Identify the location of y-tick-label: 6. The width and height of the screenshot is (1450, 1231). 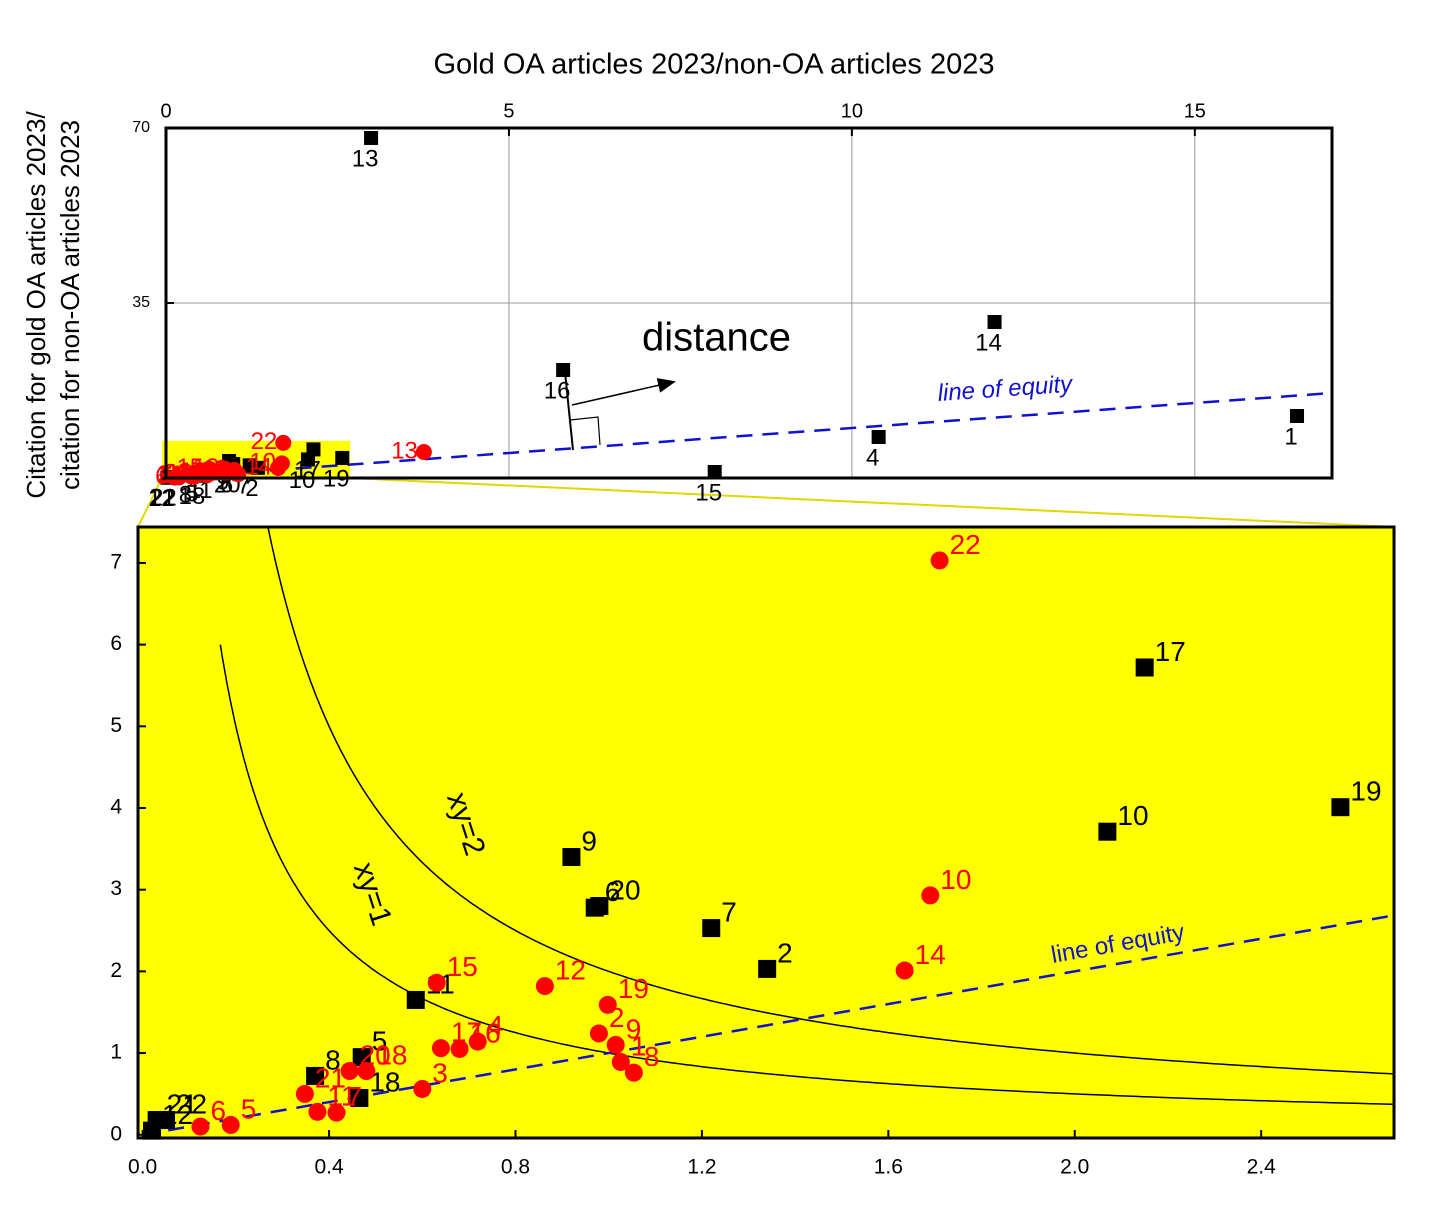
(116, 643).